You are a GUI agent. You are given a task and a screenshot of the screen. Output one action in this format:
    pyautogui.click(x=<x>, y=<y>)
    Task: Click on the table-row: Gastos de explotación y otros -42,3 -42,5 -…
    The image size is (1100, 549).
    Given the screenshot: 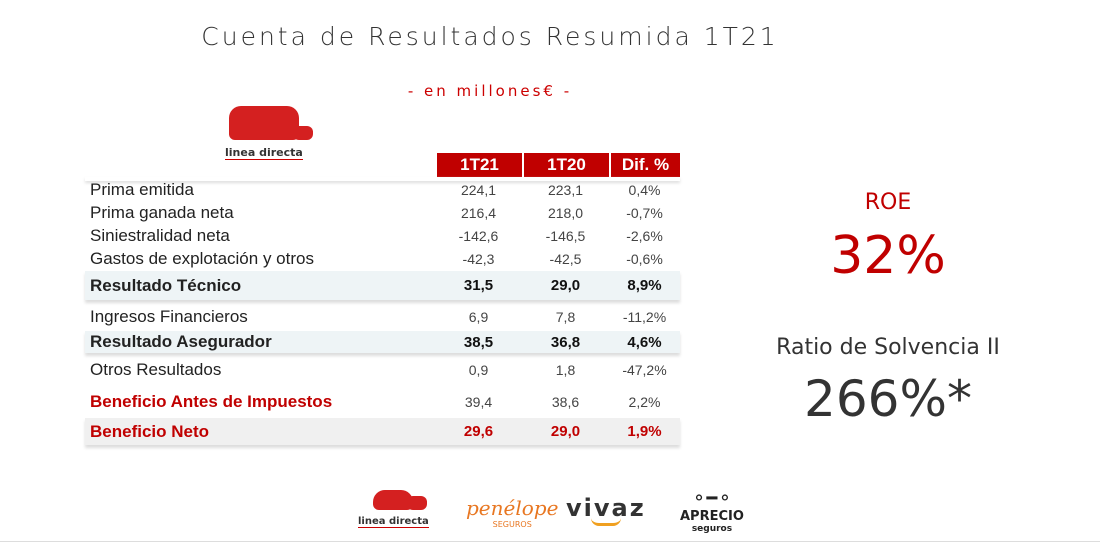 What is the action you would take?
    pyautogui.click(x=382, y=258)
    